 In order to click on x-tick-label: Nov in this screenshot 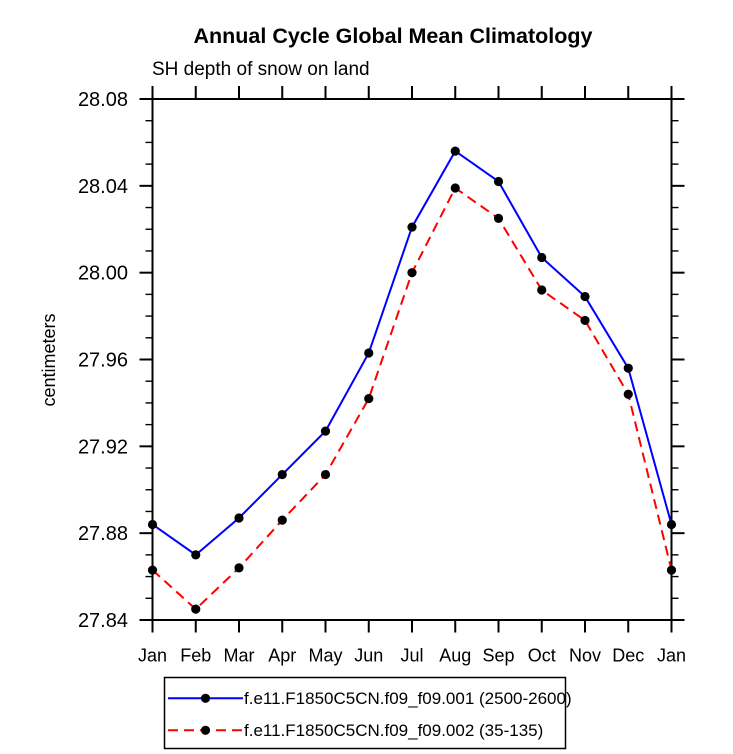, I will do `click(585, 656)`.